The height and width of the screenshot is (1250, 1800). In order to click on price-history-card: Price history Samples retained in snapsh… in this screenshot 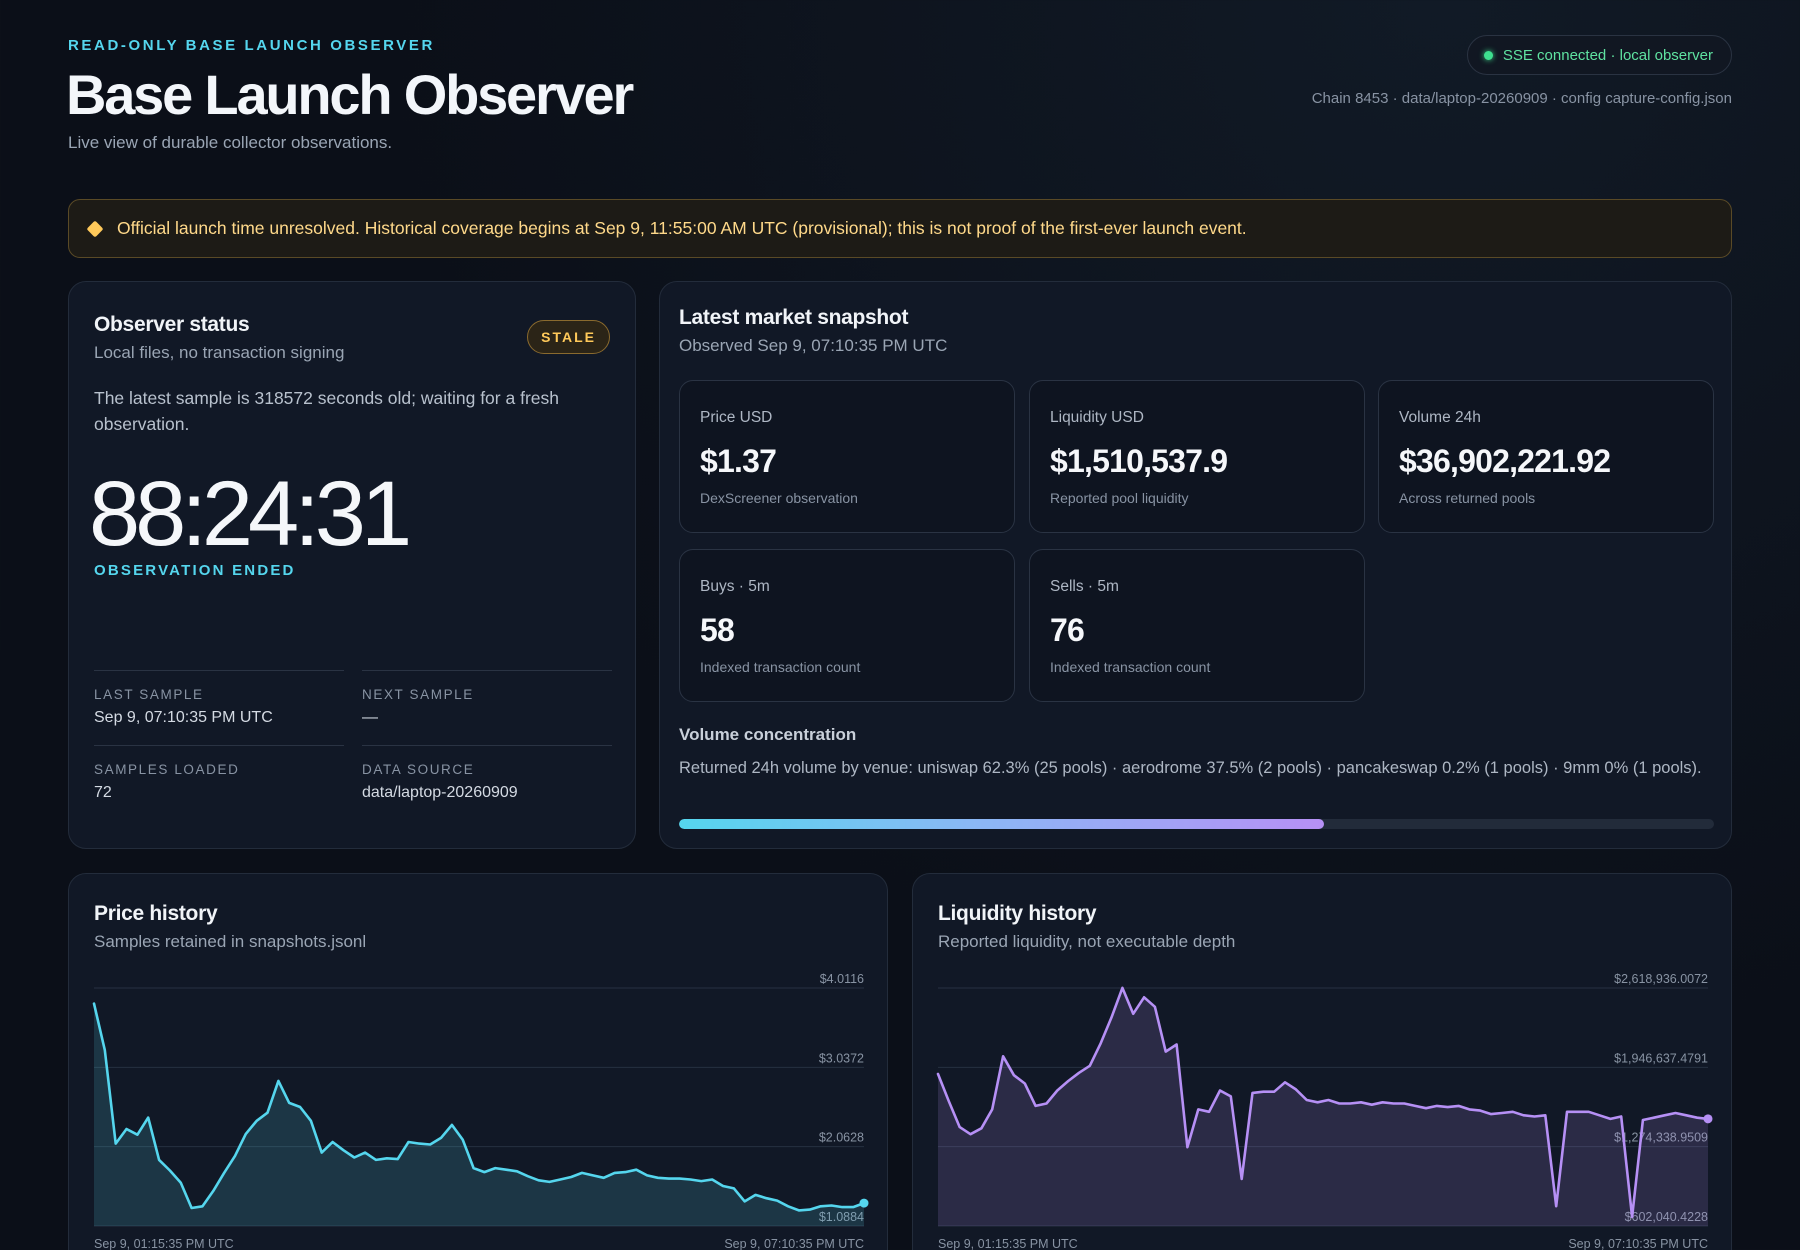, I will do `click(478, 1061)`.